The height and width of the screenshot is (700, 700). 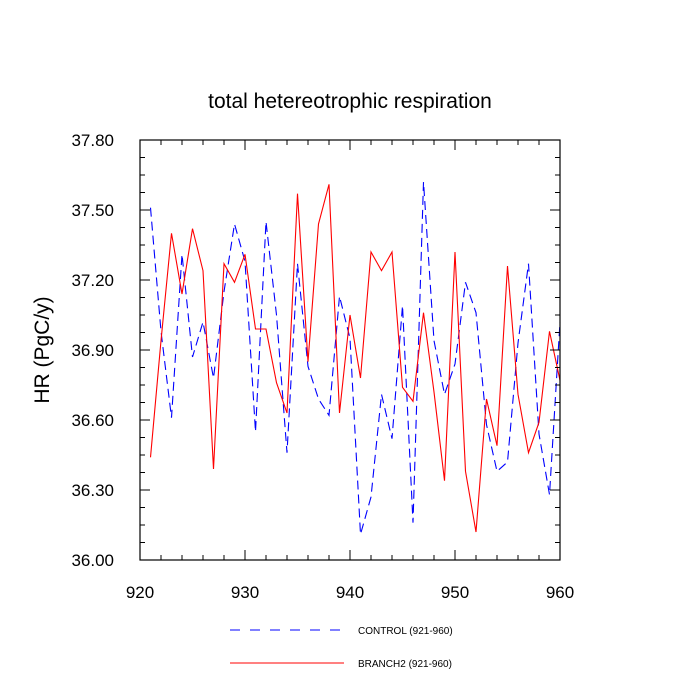 What do you see at coordinates (92, 210) in the screenshot?
I see `y-tick-label: 37.50` at bounding box center [92, 210].